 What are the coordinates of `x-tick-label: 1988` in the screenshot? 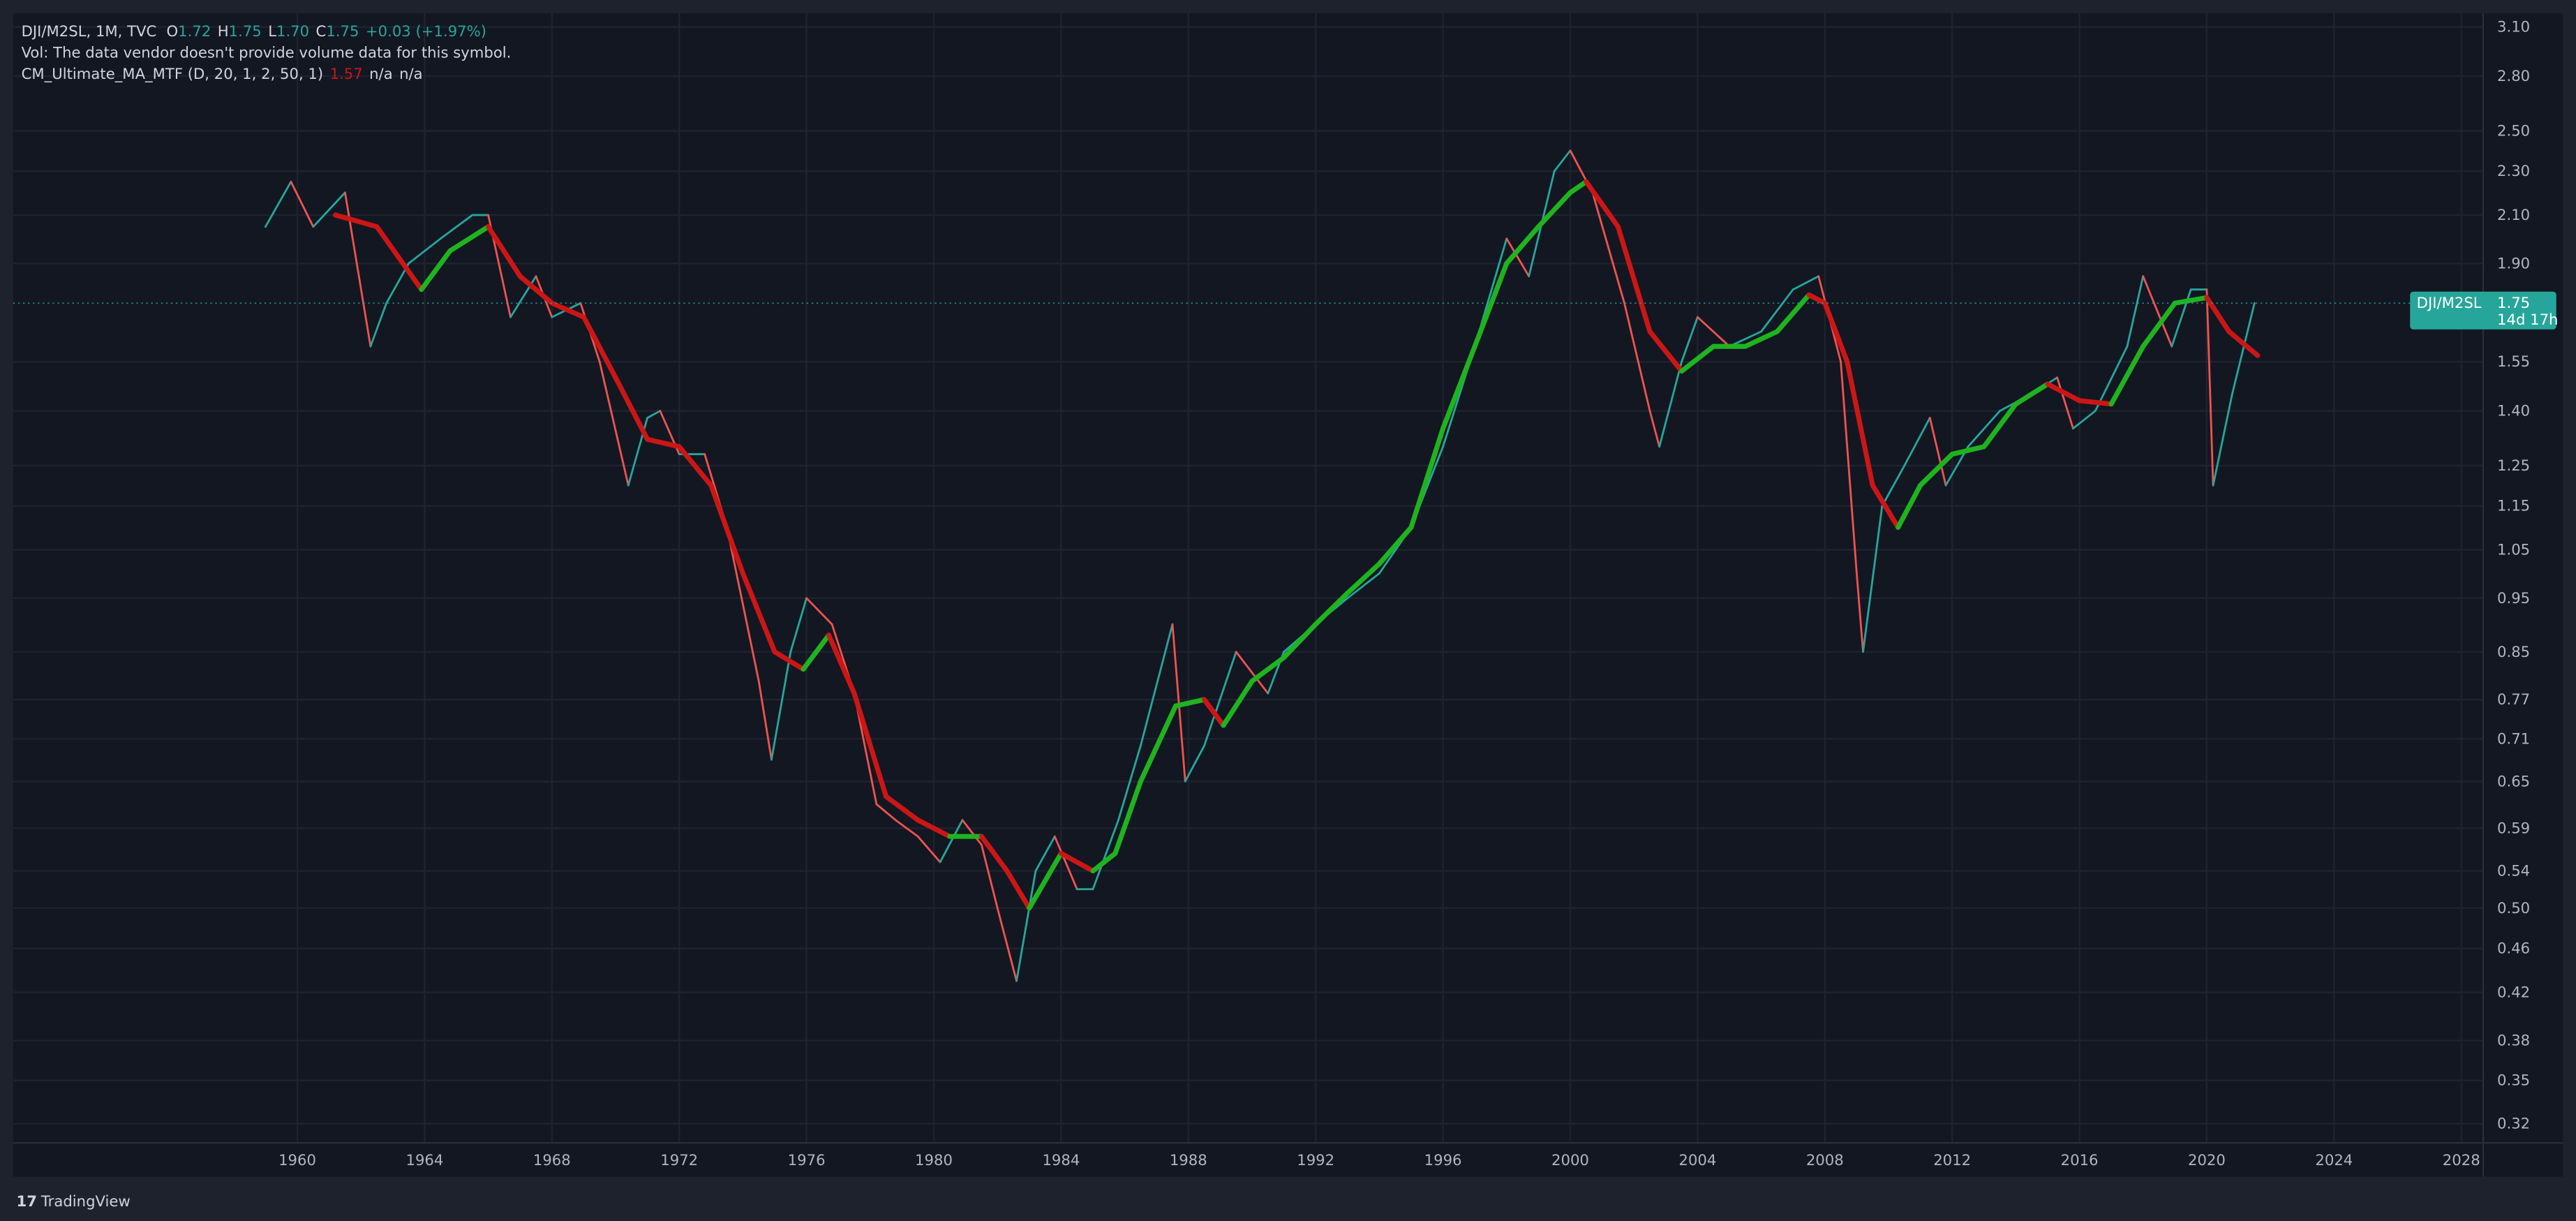 It's located at (1188, 1160).